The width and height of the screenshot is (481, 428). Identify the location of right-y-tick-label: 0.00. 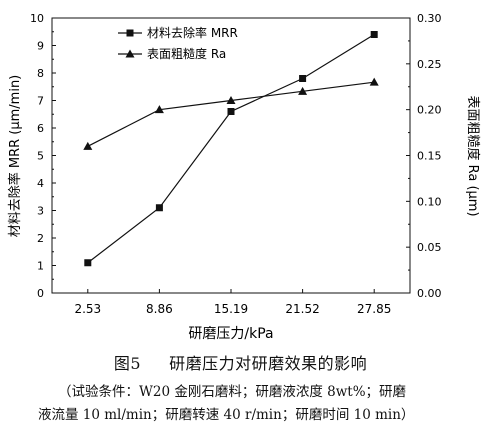
(429, 293).